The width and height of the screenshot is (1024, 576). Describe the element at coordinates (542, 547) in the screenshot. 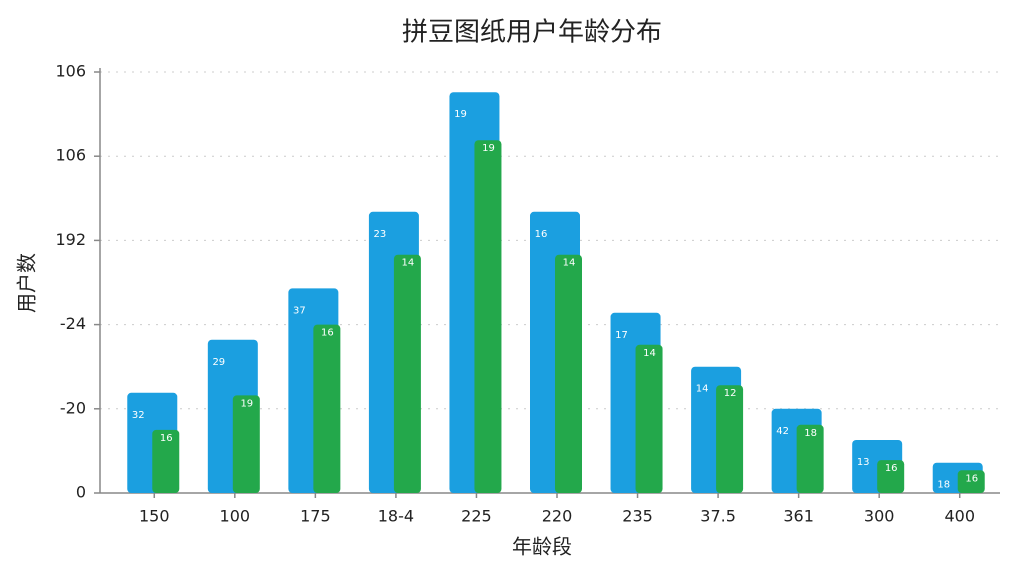

I see `x-axis-title: 年龄段` at that location.